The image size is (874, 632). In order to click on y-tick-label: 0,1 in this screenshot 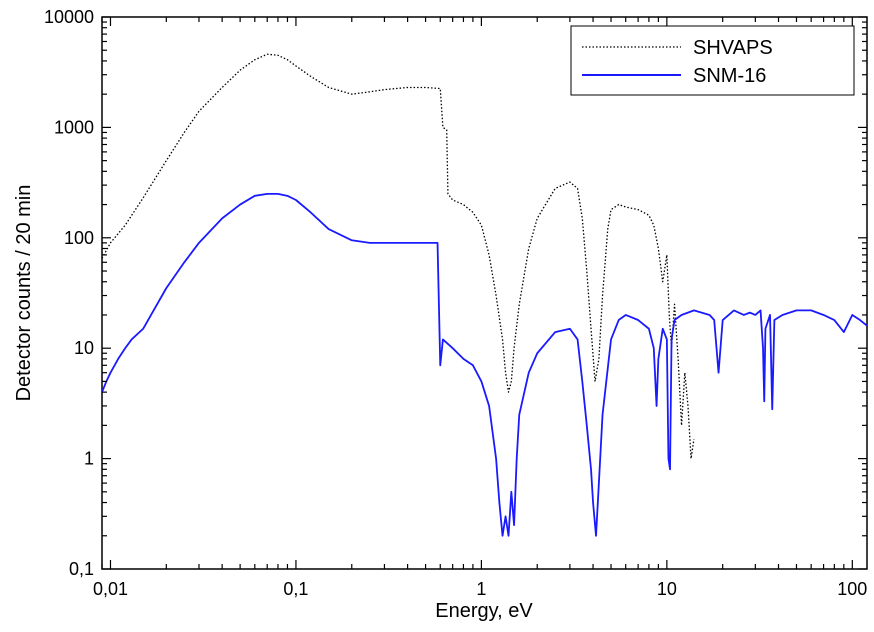, I will do `click(81, 569)`.